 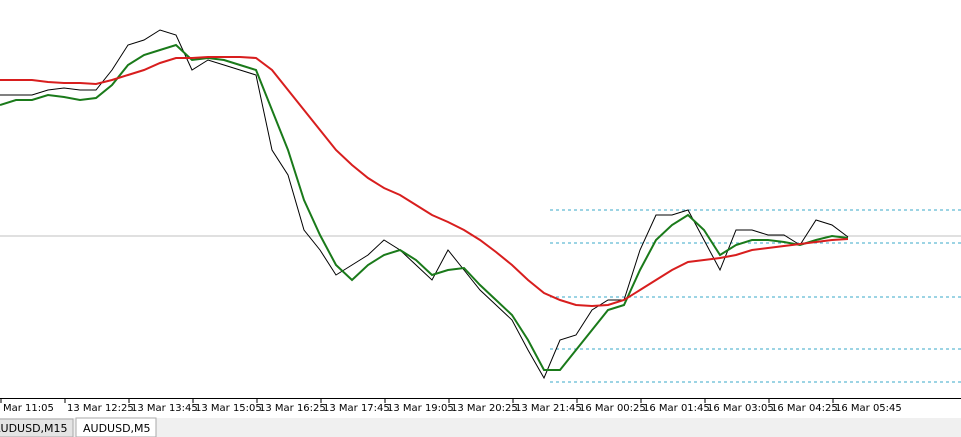 What do you see at coordinates (100, 408) in the screenshot?
I see `x-tick-label: 13 Mar 12:25` at bounding box center [100, 408].